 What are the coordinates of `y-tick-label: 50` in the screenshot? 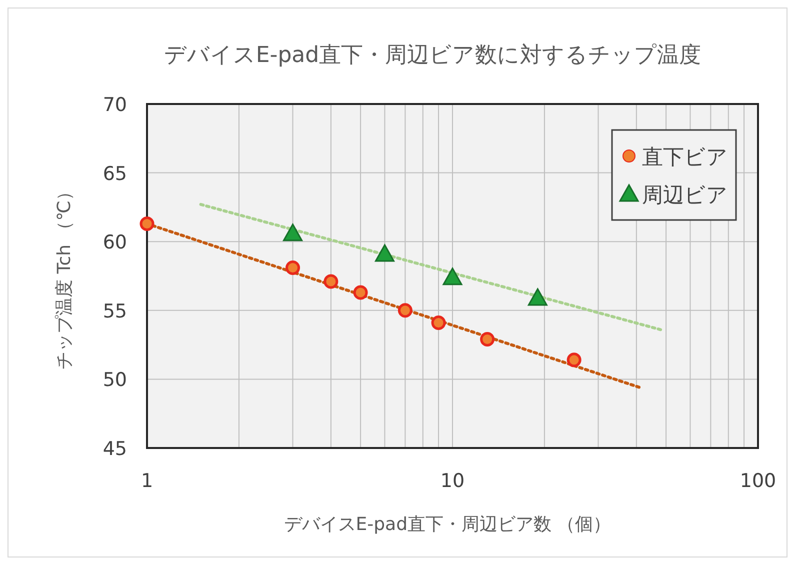 It's located at (114, 380).